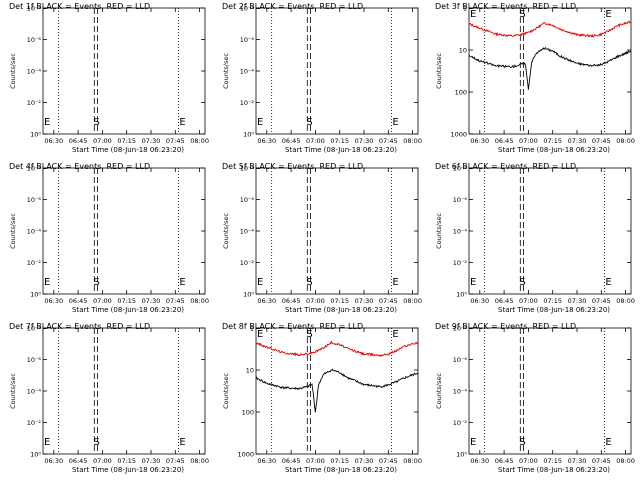  What do you see at coordinates (248, 413) in the screenshot?
I see `y-tick-label: 100` at bounding box center [248, 413].